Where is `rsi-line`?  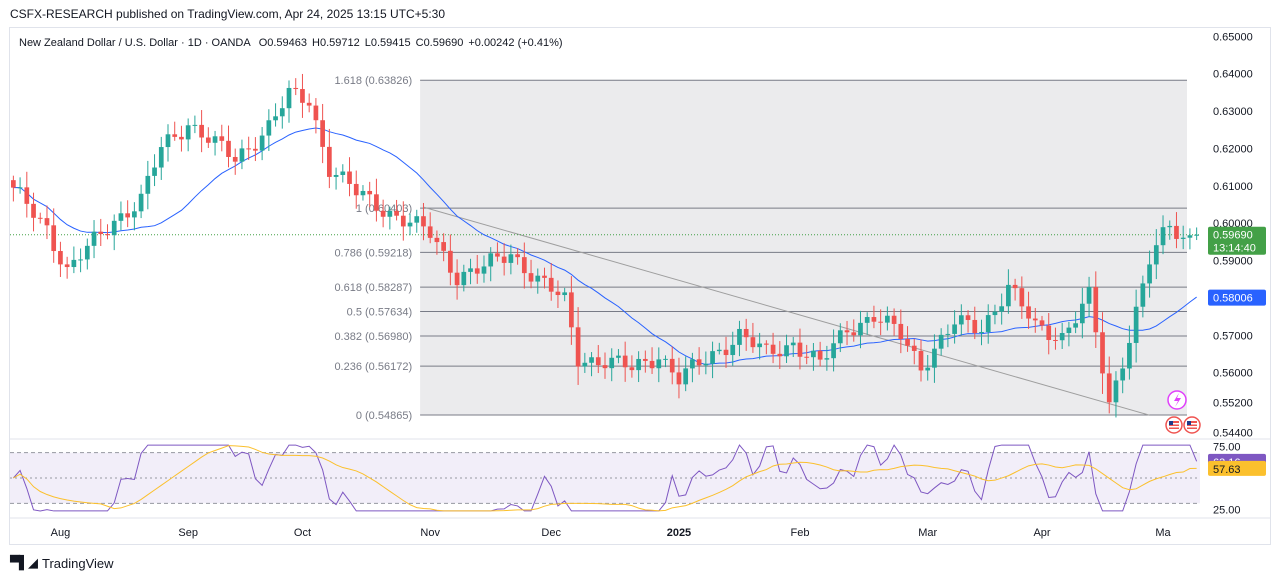 rsi-line is located at coordinates (605, 478).